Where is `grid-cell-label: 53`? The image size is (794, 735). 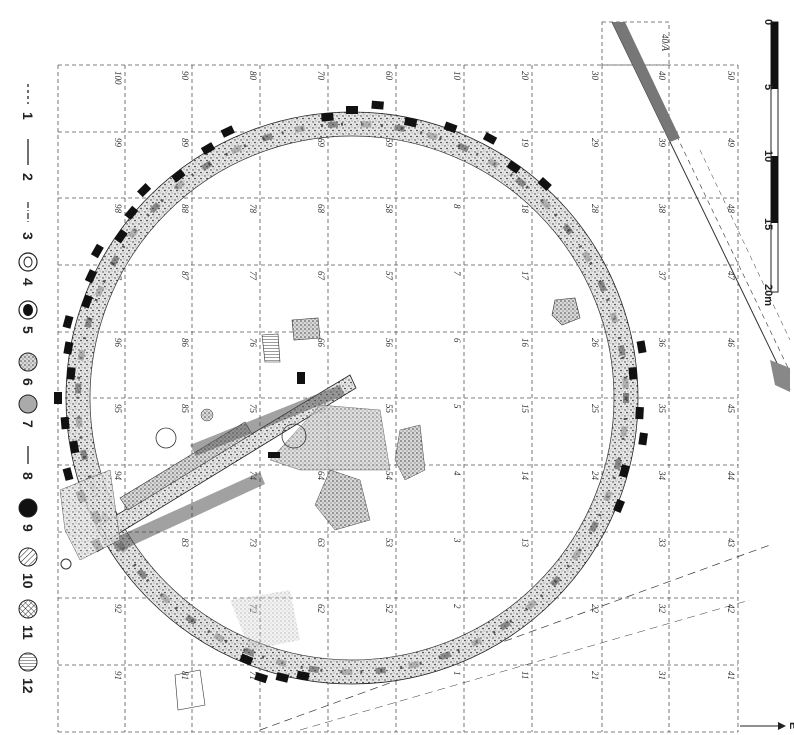
grid-cell-label: 53 is located at coordinates (389, 543).